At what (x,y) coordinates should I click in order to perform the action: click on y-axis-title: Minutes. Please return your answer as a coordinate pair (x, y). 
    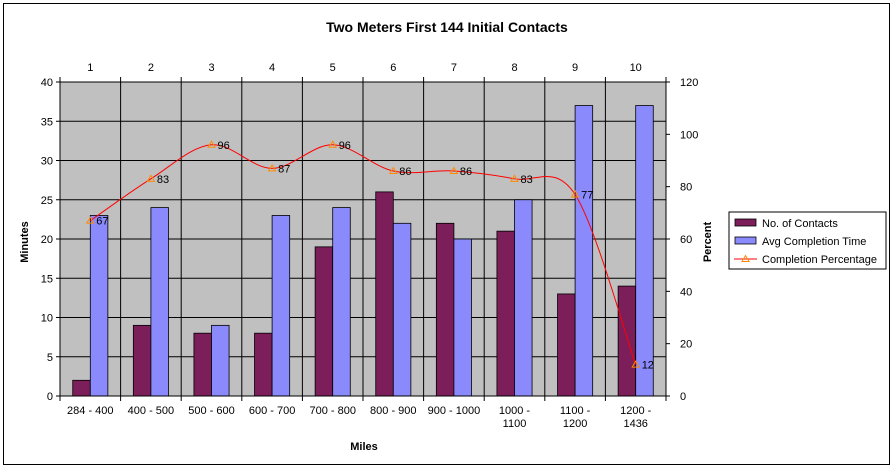
    Looking at the image, I should click on (25, 242).